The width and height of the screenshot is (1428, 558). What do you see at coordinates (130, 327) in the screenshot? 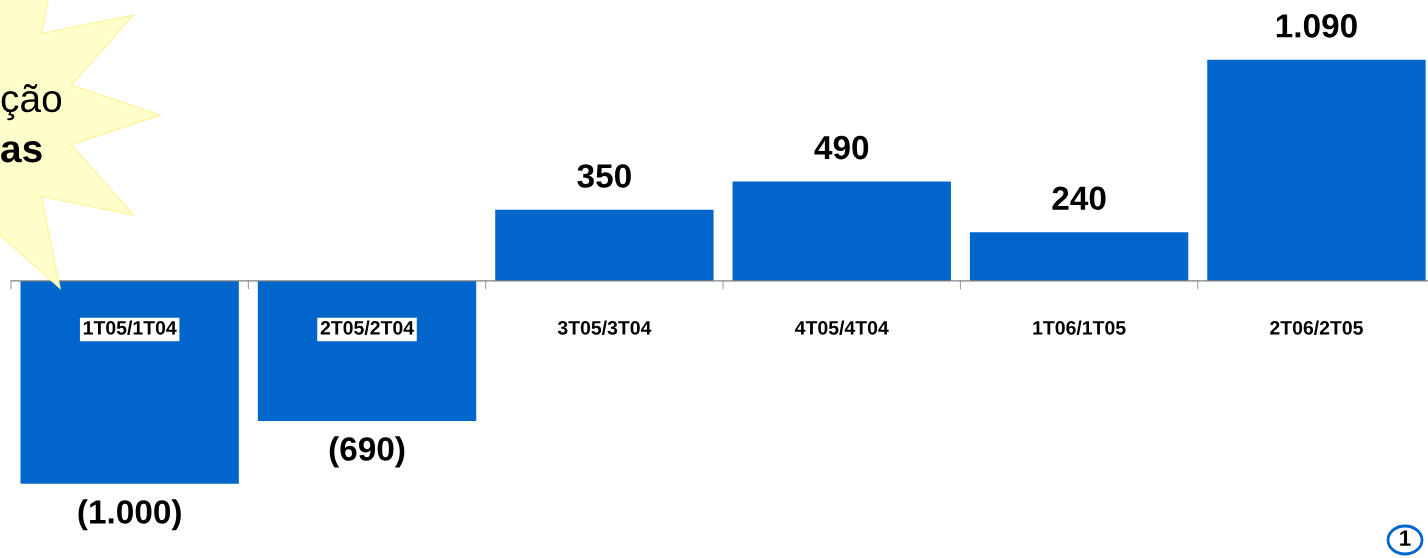
I see `x-tick-label: 1T05/1T04` at bounding box center [130, 327].